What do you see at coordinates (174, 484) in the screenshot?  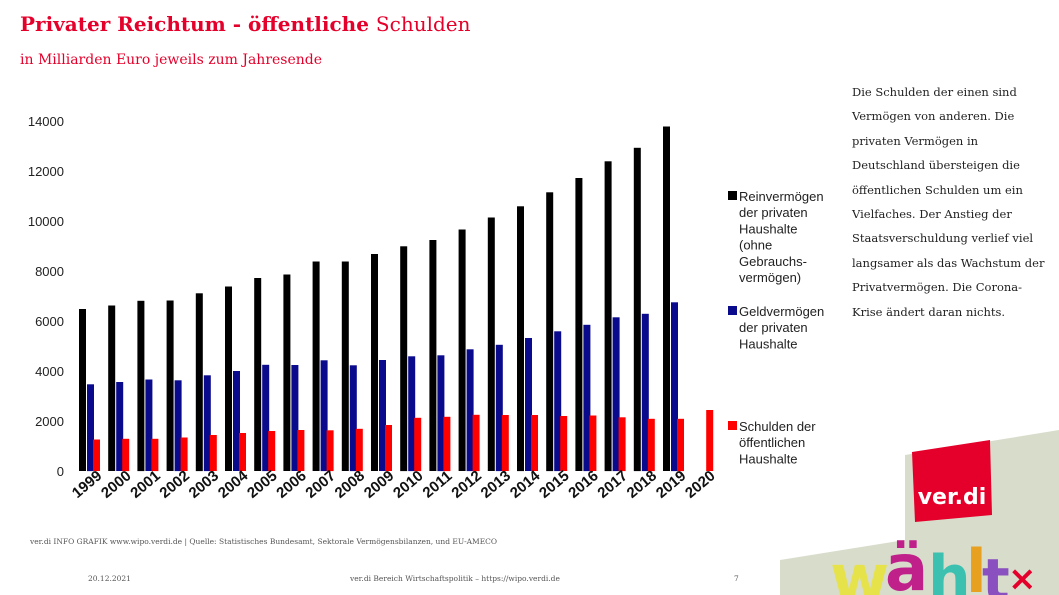 I see `x-tick-label: 2002` at bounding box center [174, 484].